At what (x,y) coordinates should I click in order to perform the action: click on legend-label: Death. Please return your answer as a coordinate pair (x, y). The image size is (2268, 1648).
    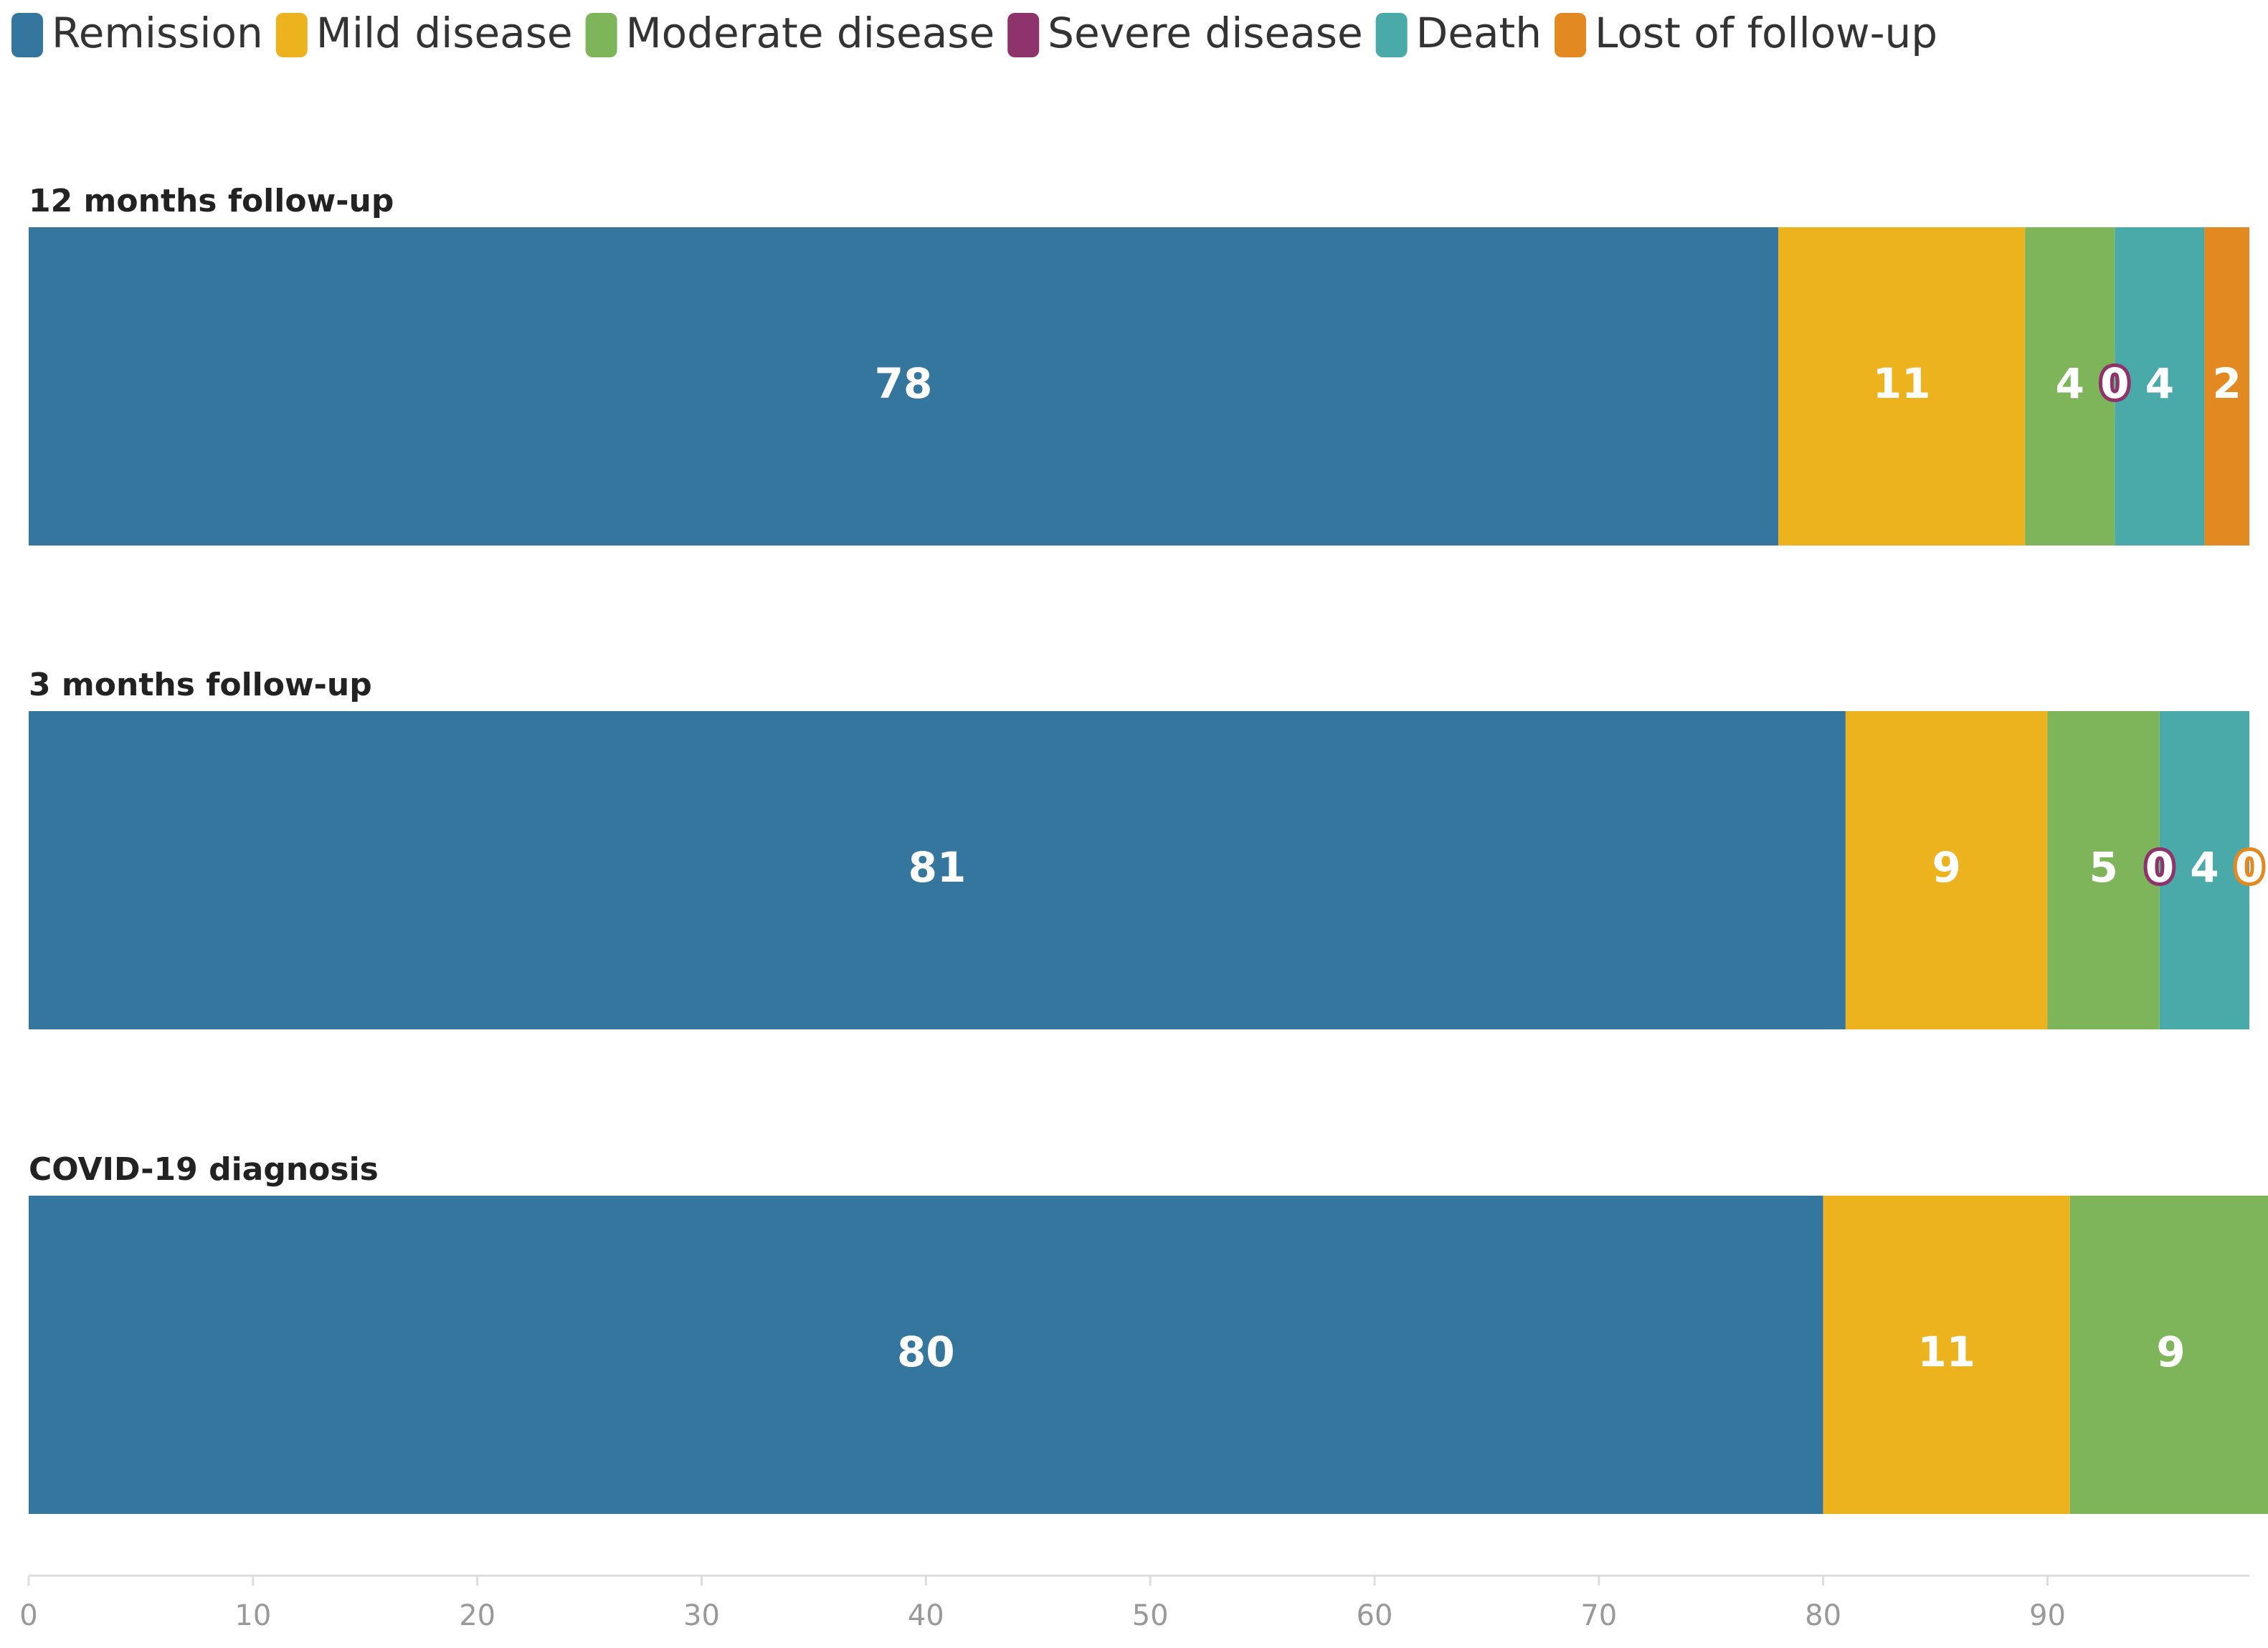
    Looking at the image, I should click on (1479, 33).